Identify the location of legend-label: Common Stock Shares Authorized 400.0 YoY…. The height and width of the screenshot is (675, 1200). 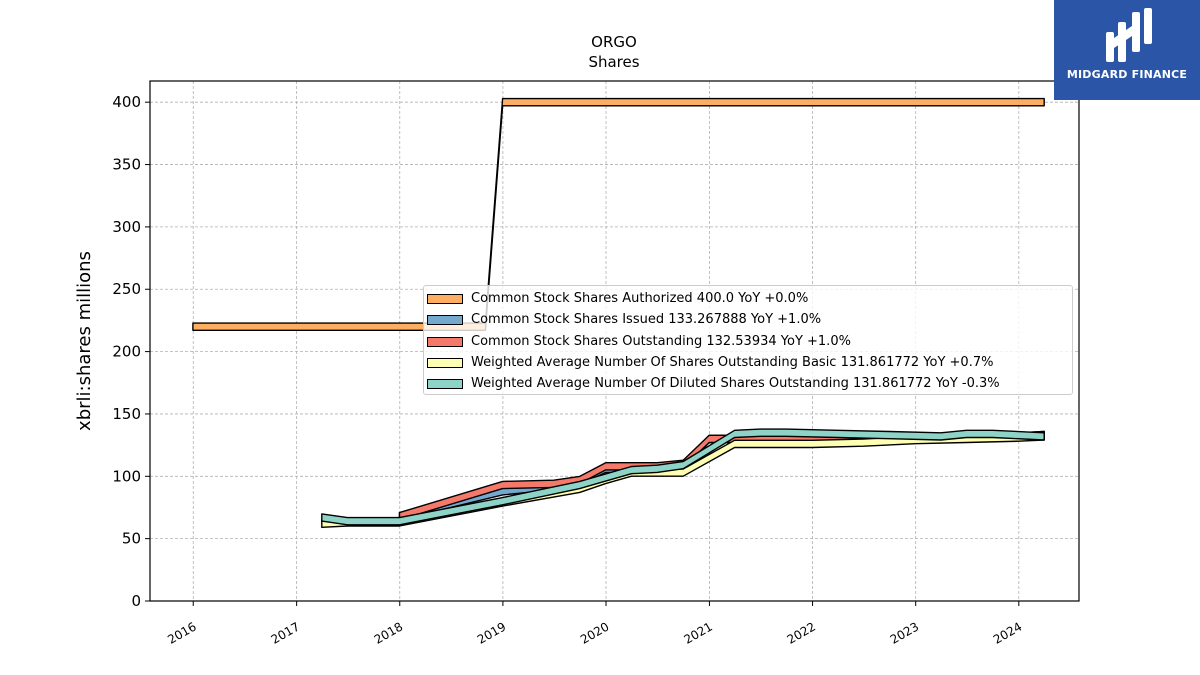
(640, 298).